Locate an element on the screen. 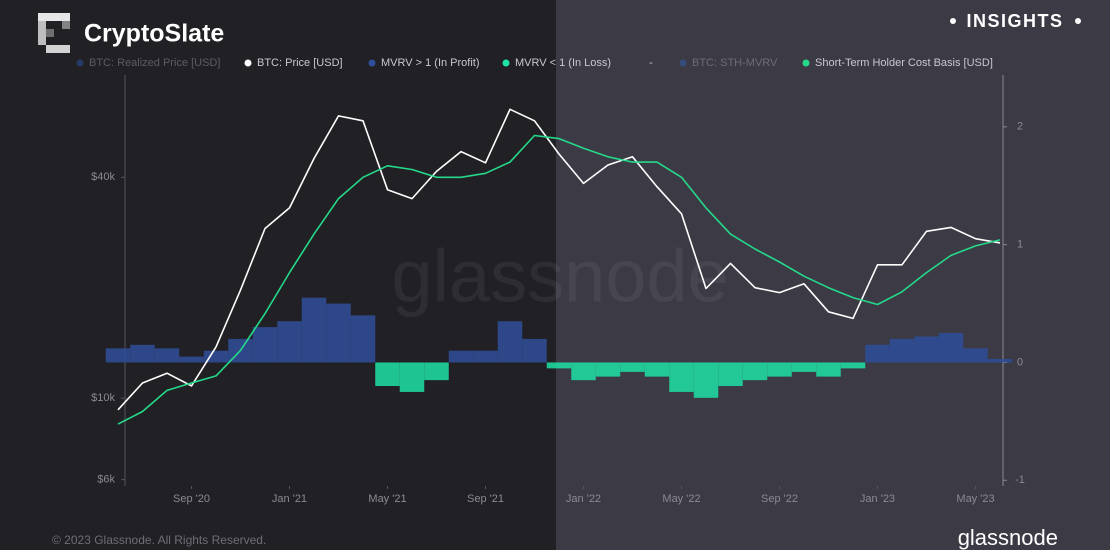 This screenshot has height=550, width=1110. legend-label: BTC: Price [USD] is located at coordinates (300, 63).